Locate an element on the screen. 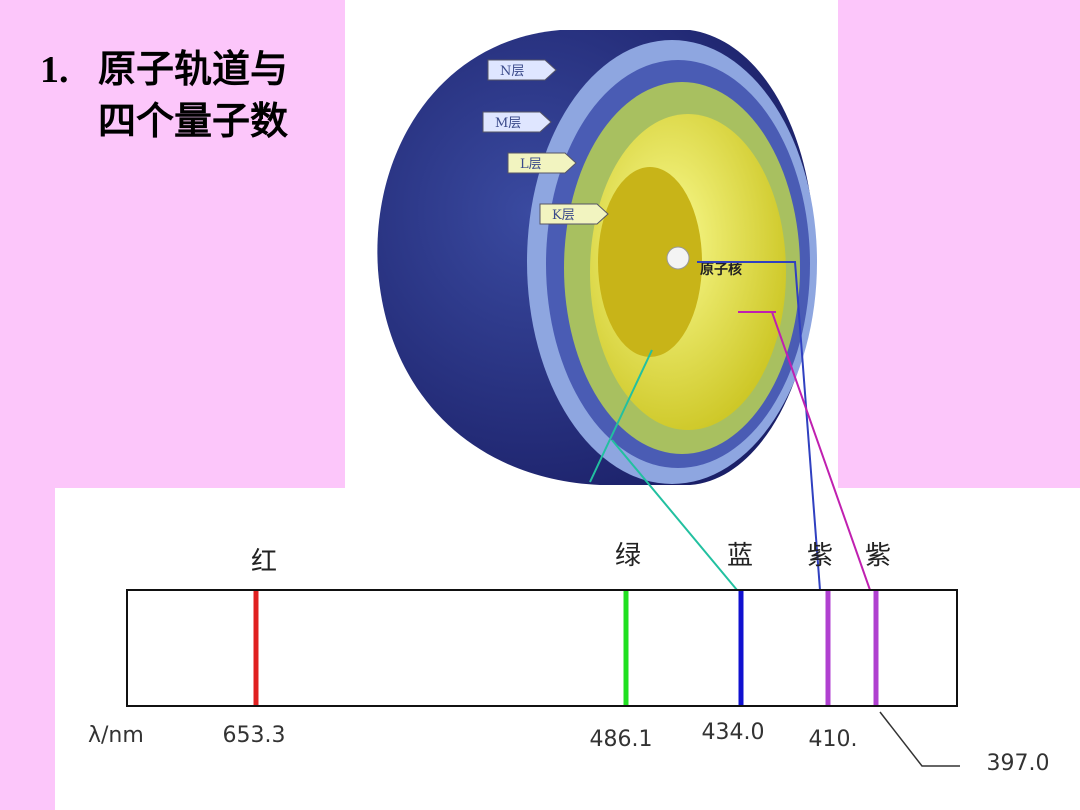  layer-tags: N层 M层 L层 K层 is located at coordinates (545, 142).